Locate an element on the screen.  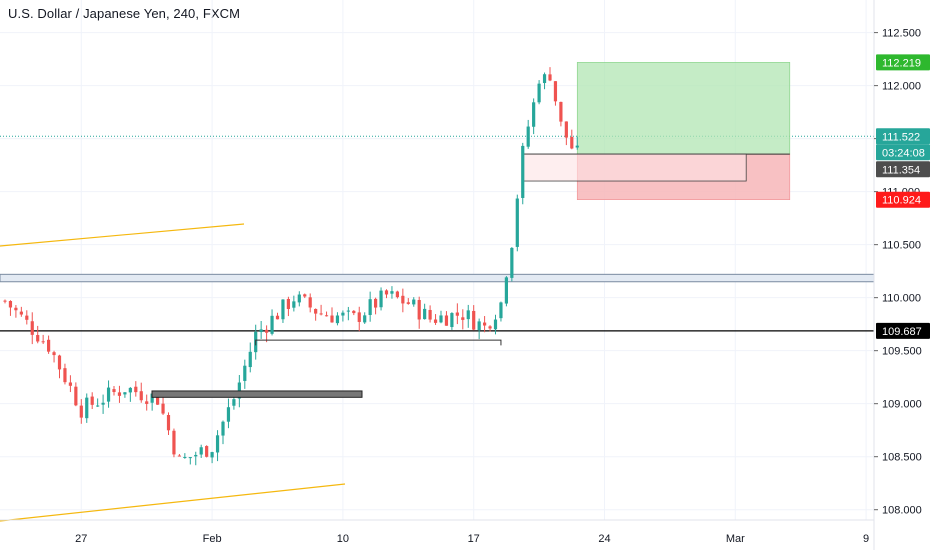
price-tick-label: 108.500 is located at coordinates (902, 458).